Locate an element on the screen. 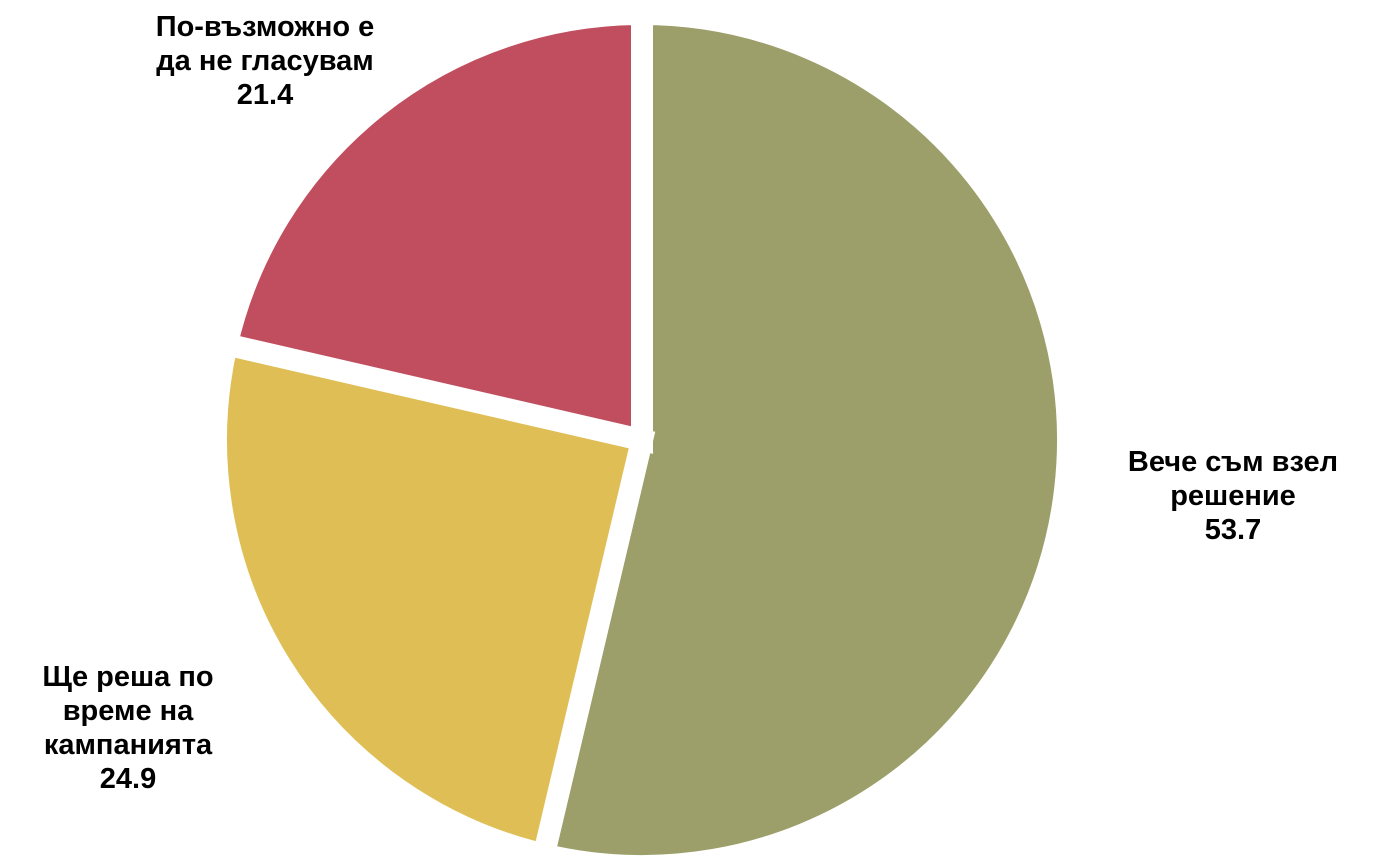 The width and height of the screenshot is (1387, 867). pie-data-label-1: Вече съм взел решение 53.7 is located at coordinates (1233, 496).